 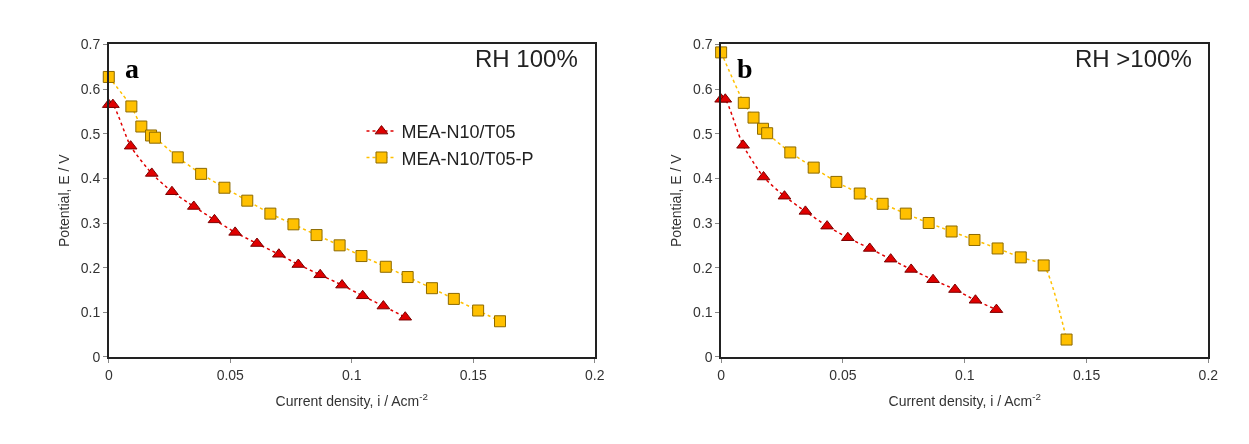 What do you see at coordinates (458, 132) in the screenshot?
I see `legend-label: MEA-N10/T05` at bounding box center [458, 132].